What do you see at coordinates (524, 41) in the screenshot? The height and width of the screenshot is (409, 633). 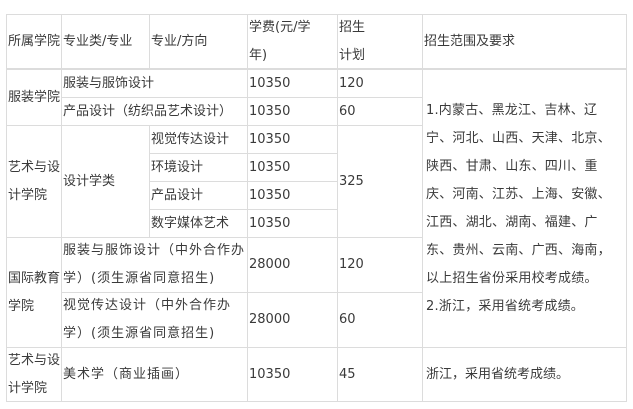 I see `header-scope: 招生范围及要求` at bounding box center [524, 41].